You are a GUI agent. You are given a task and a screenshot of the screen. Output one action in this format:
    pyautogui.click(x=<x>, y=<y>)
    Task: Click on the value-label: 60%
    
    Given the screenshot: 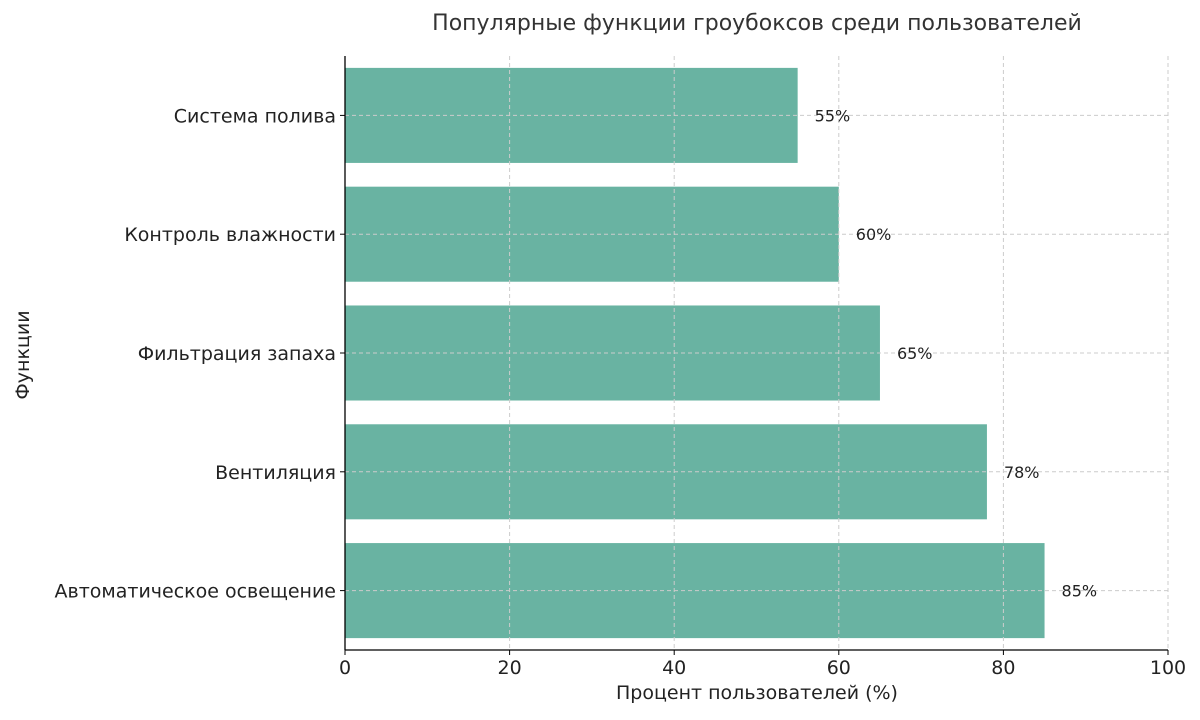 What is the action you would take?
    pyautogui.click(x=874, y=234)
    